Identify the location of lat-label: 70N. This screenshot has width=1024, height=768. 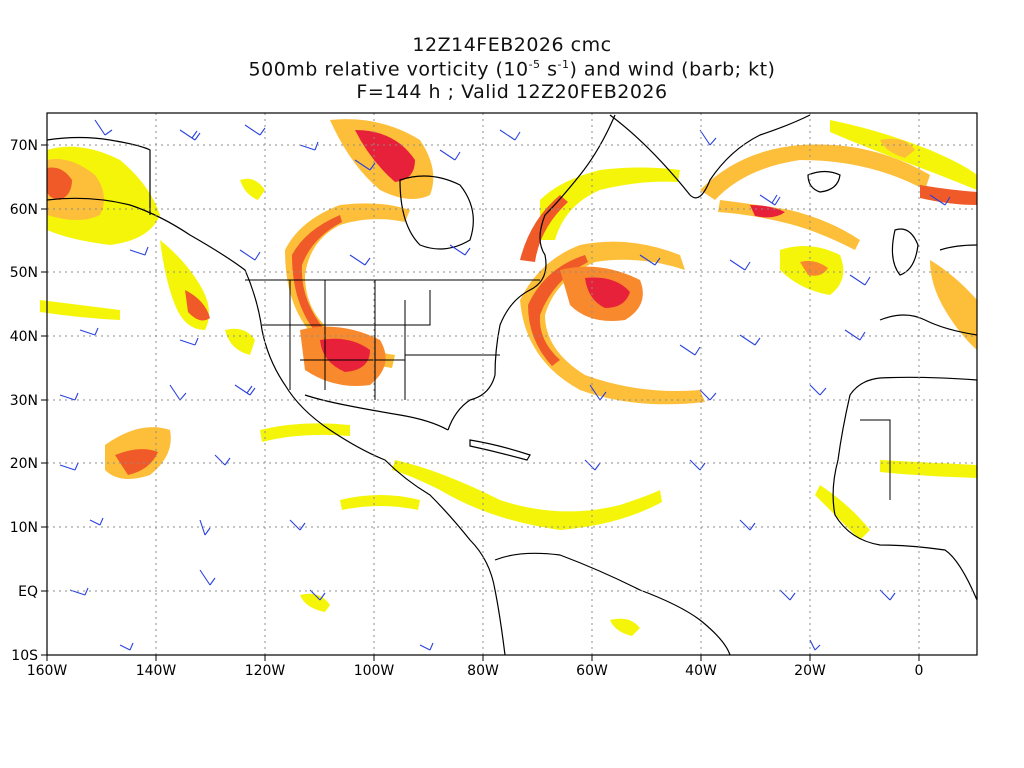
(24, 146).